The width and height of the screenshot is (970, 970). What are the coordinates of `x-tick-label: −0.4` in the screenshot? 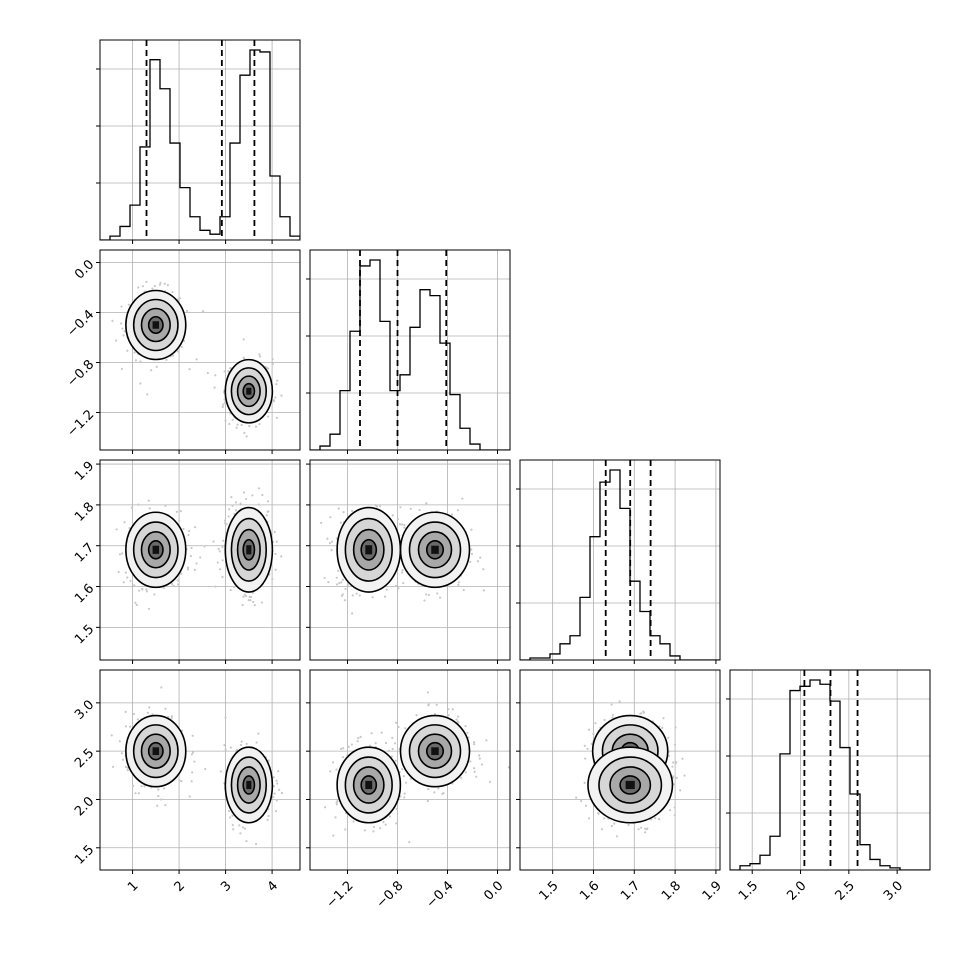 It's located at (440, 894).